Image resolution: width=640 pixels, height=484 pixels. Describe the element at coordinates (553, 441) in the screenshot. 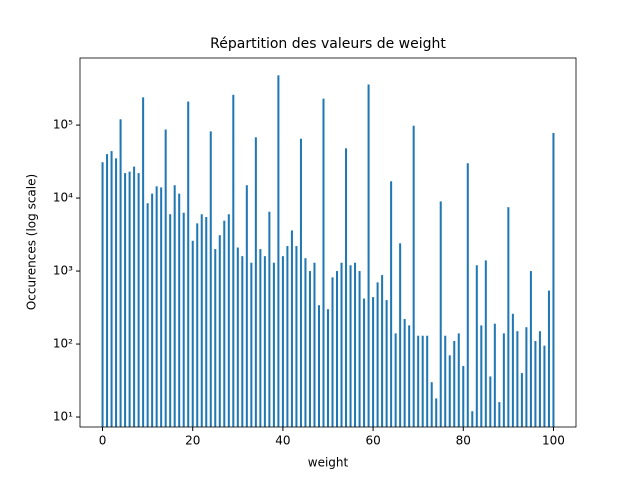

I see `x-tick-label: 100` at that location.